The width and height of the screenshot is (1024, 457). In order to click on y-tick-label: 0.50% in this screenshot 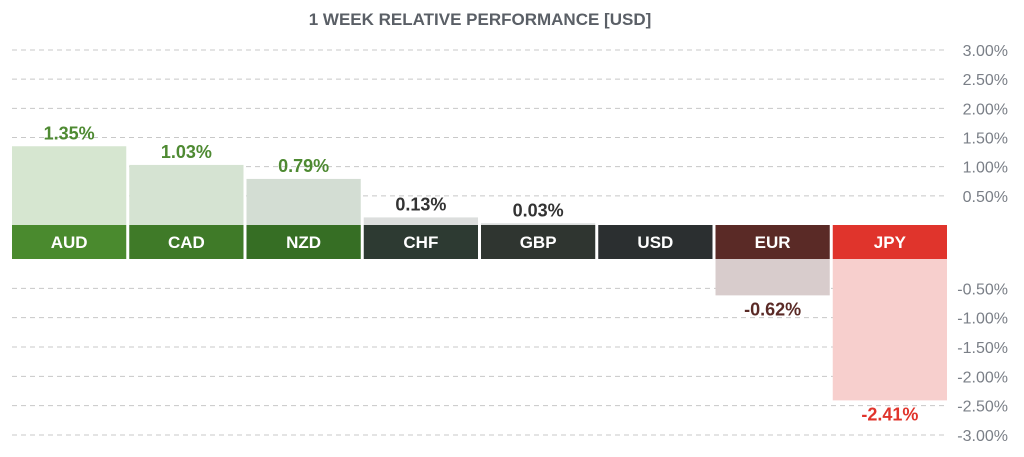, I will do `click(985, 197)`.